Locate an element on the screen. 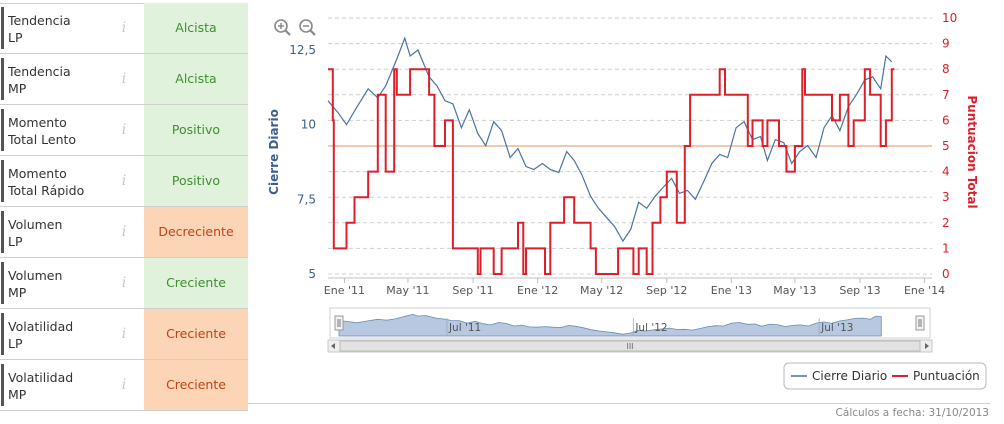  calculation-date: Cálculos a fecha: 31/10/2013 is located at coordinates (912, 413).